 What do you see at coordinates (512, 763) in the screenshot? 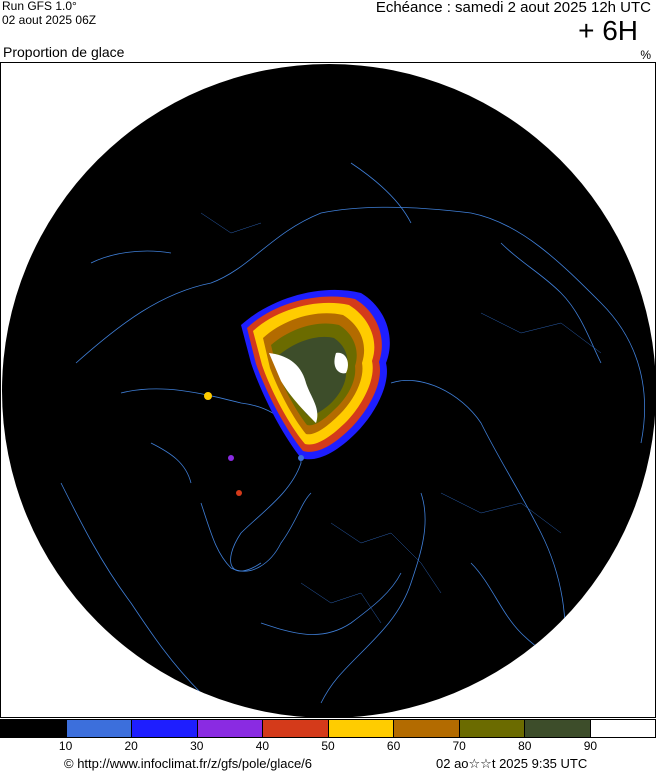
I see `generation-time: 02 ao☆☆t 2025 9:35 UTC` at bounding box center [512, 763].